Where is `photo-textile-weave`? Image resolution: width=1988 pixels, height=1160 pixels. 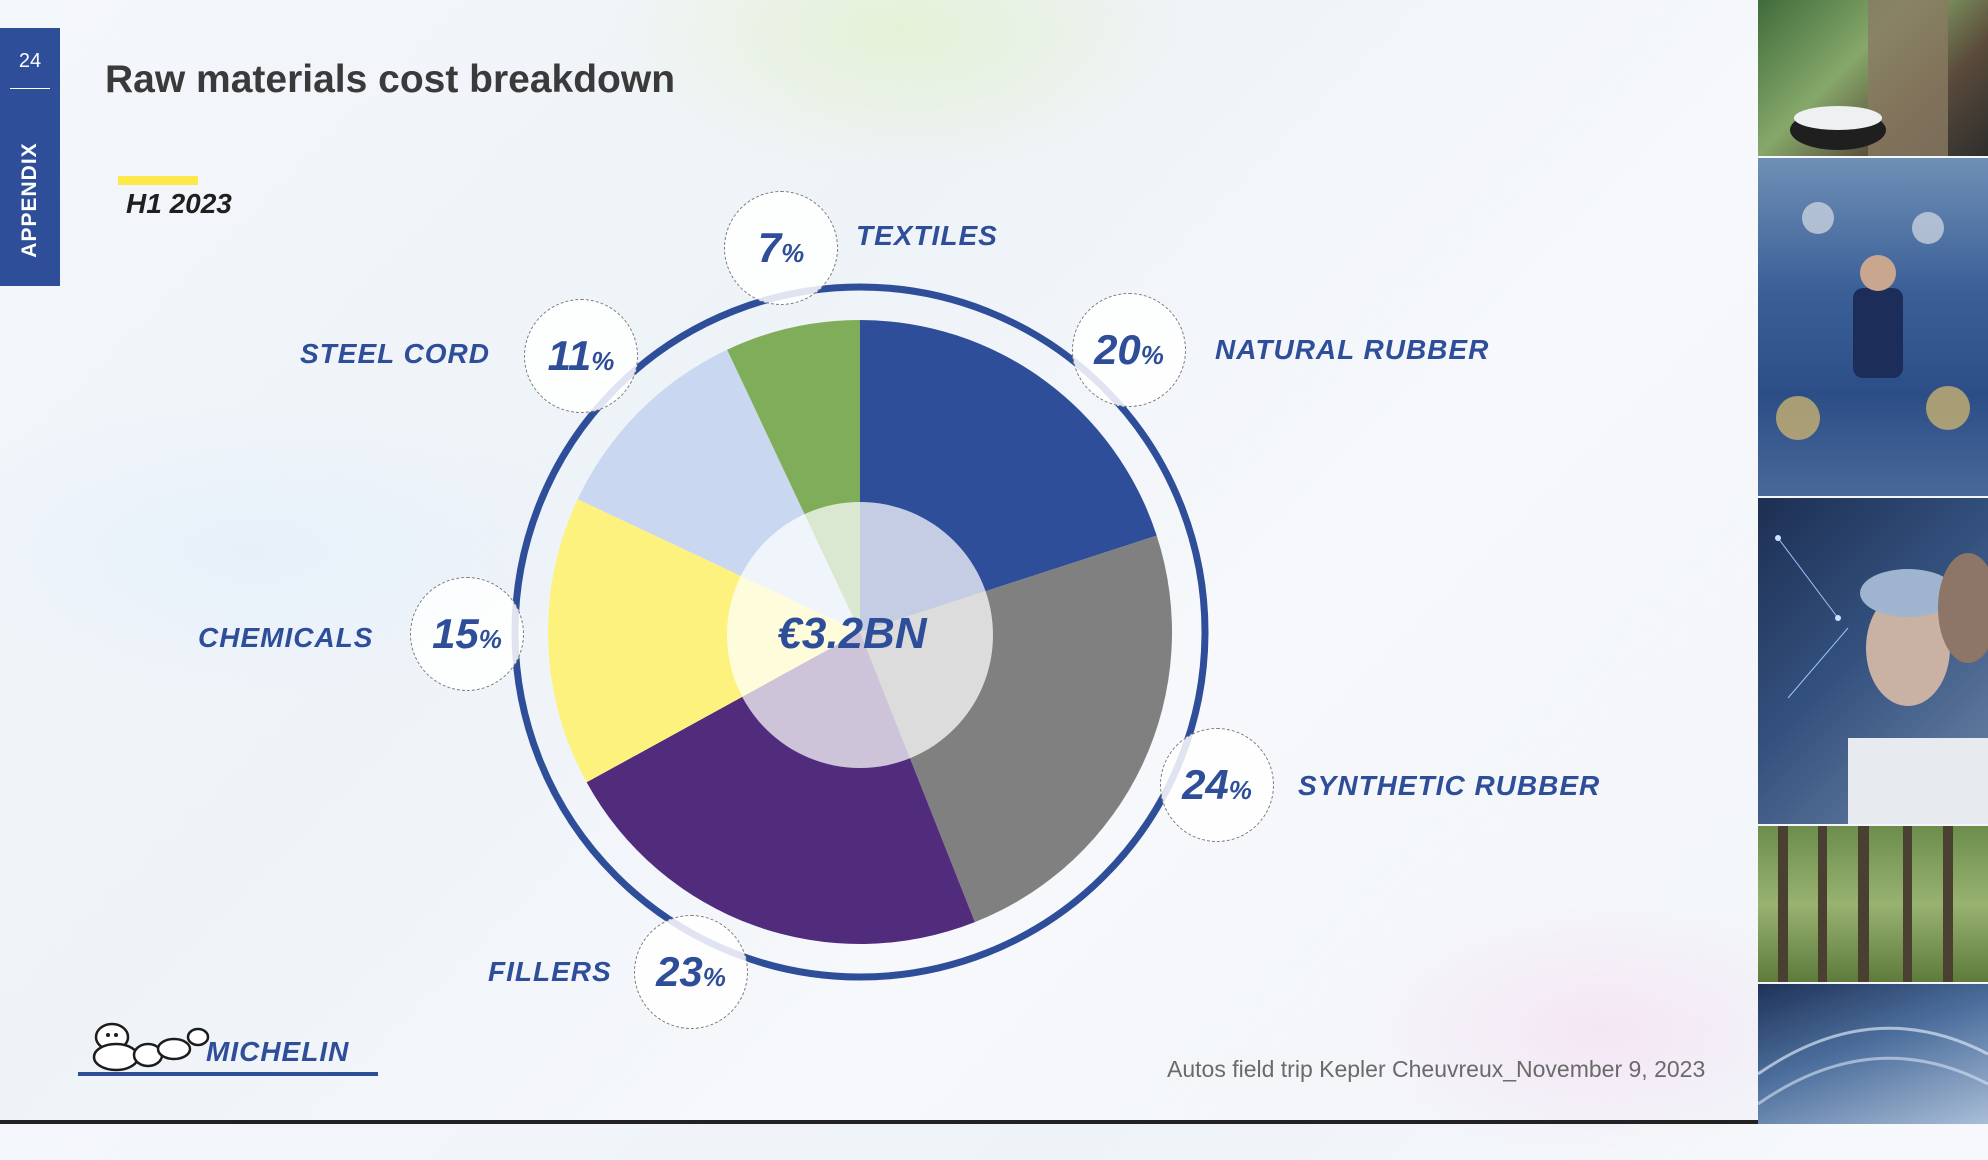
photo-textile-weave is located at coordinates (1872, 1054).